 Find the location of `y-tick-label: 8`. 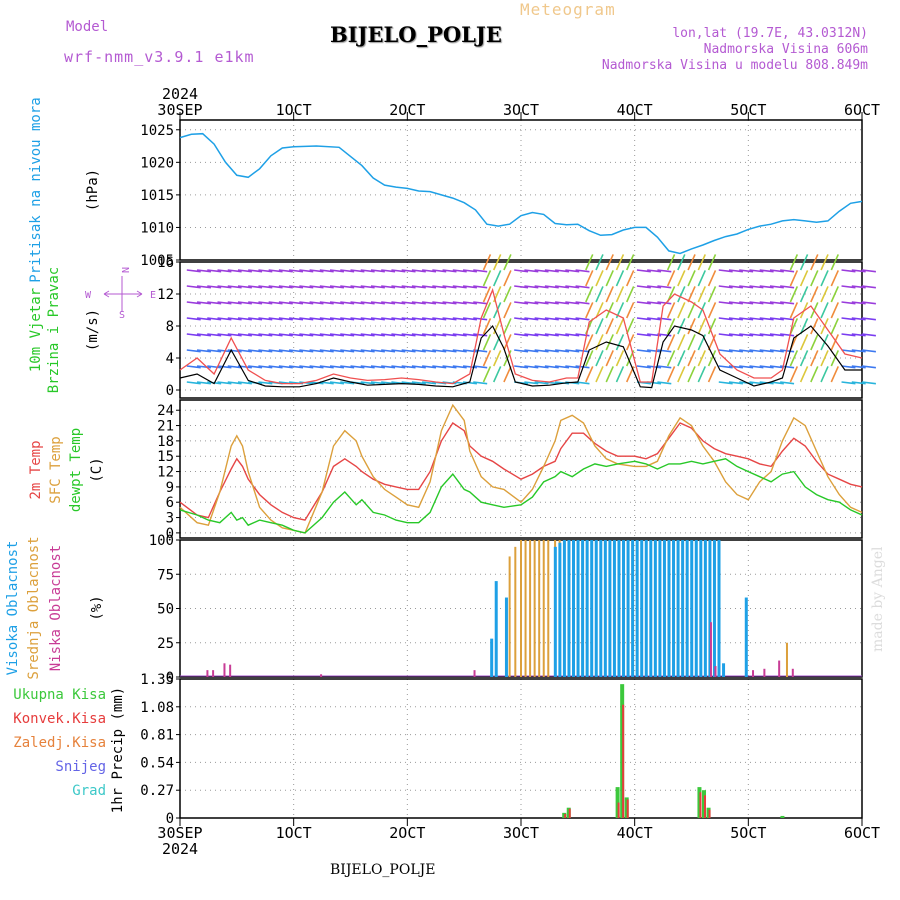

y-tick-label: 8 is located at coordinates (170, 327).